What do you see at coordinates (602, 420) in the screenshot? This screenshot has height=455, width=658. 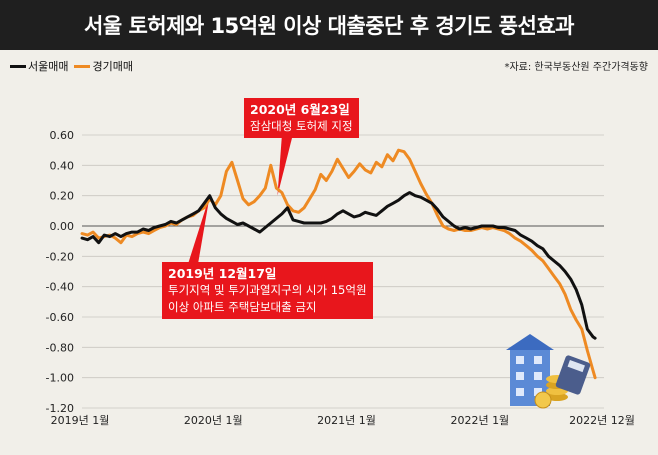 I see `x-tick-label: 2022년 12월` at bounding box center [602, 420].